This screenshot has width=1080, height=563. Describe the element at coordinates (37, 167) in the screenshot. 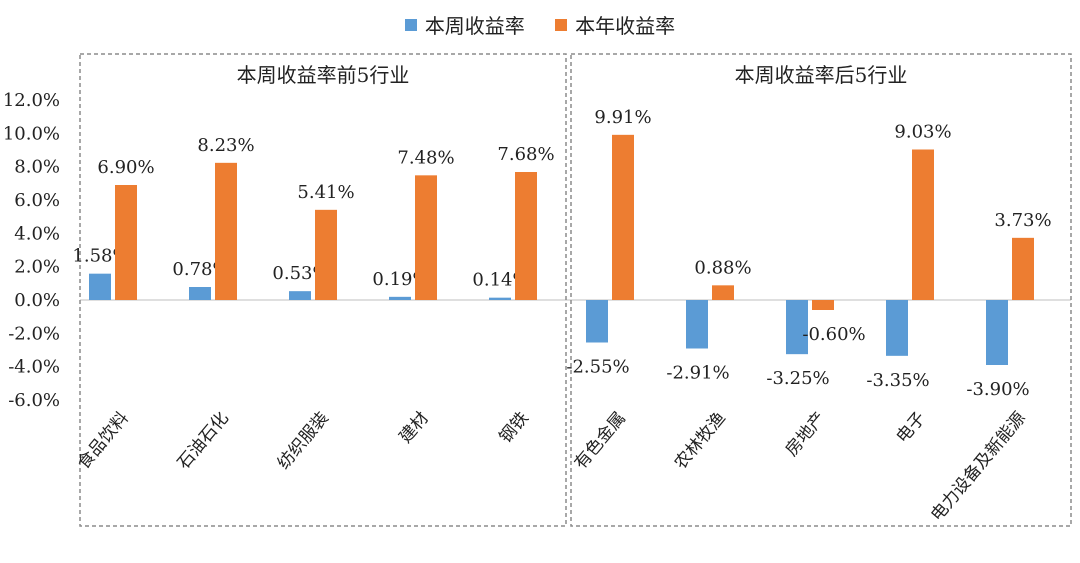

I see `y-tick-label: 8.0%` at that location.